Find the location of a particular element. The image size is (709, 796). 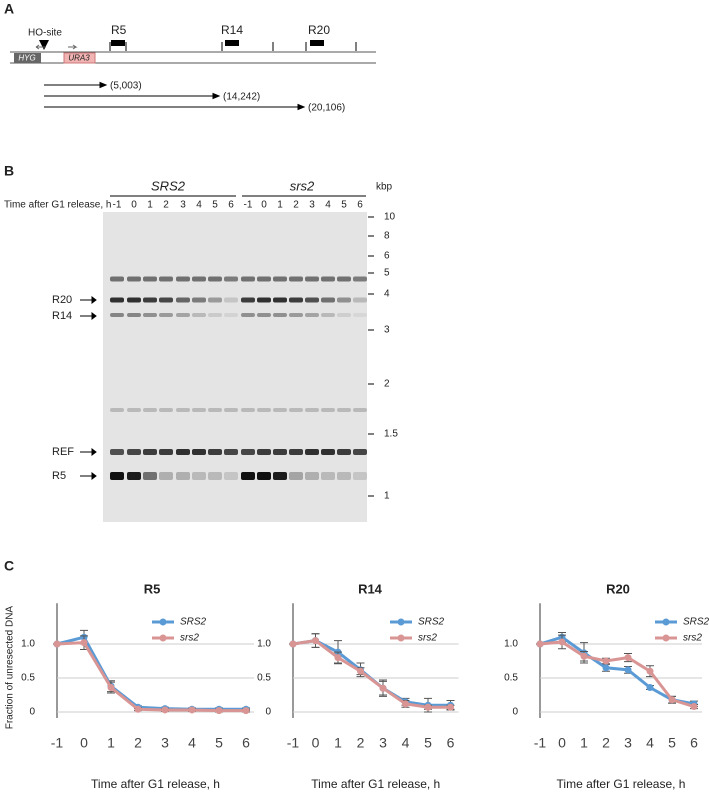

gel-bands is located at coordinates (238, 378).